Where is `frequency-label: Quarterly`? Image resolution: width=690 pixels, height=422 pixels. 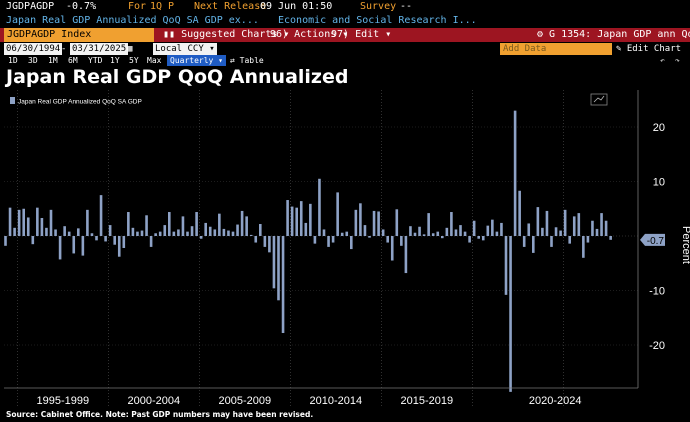 frequency-label: Quarterly is located at coordinates (192, 60).